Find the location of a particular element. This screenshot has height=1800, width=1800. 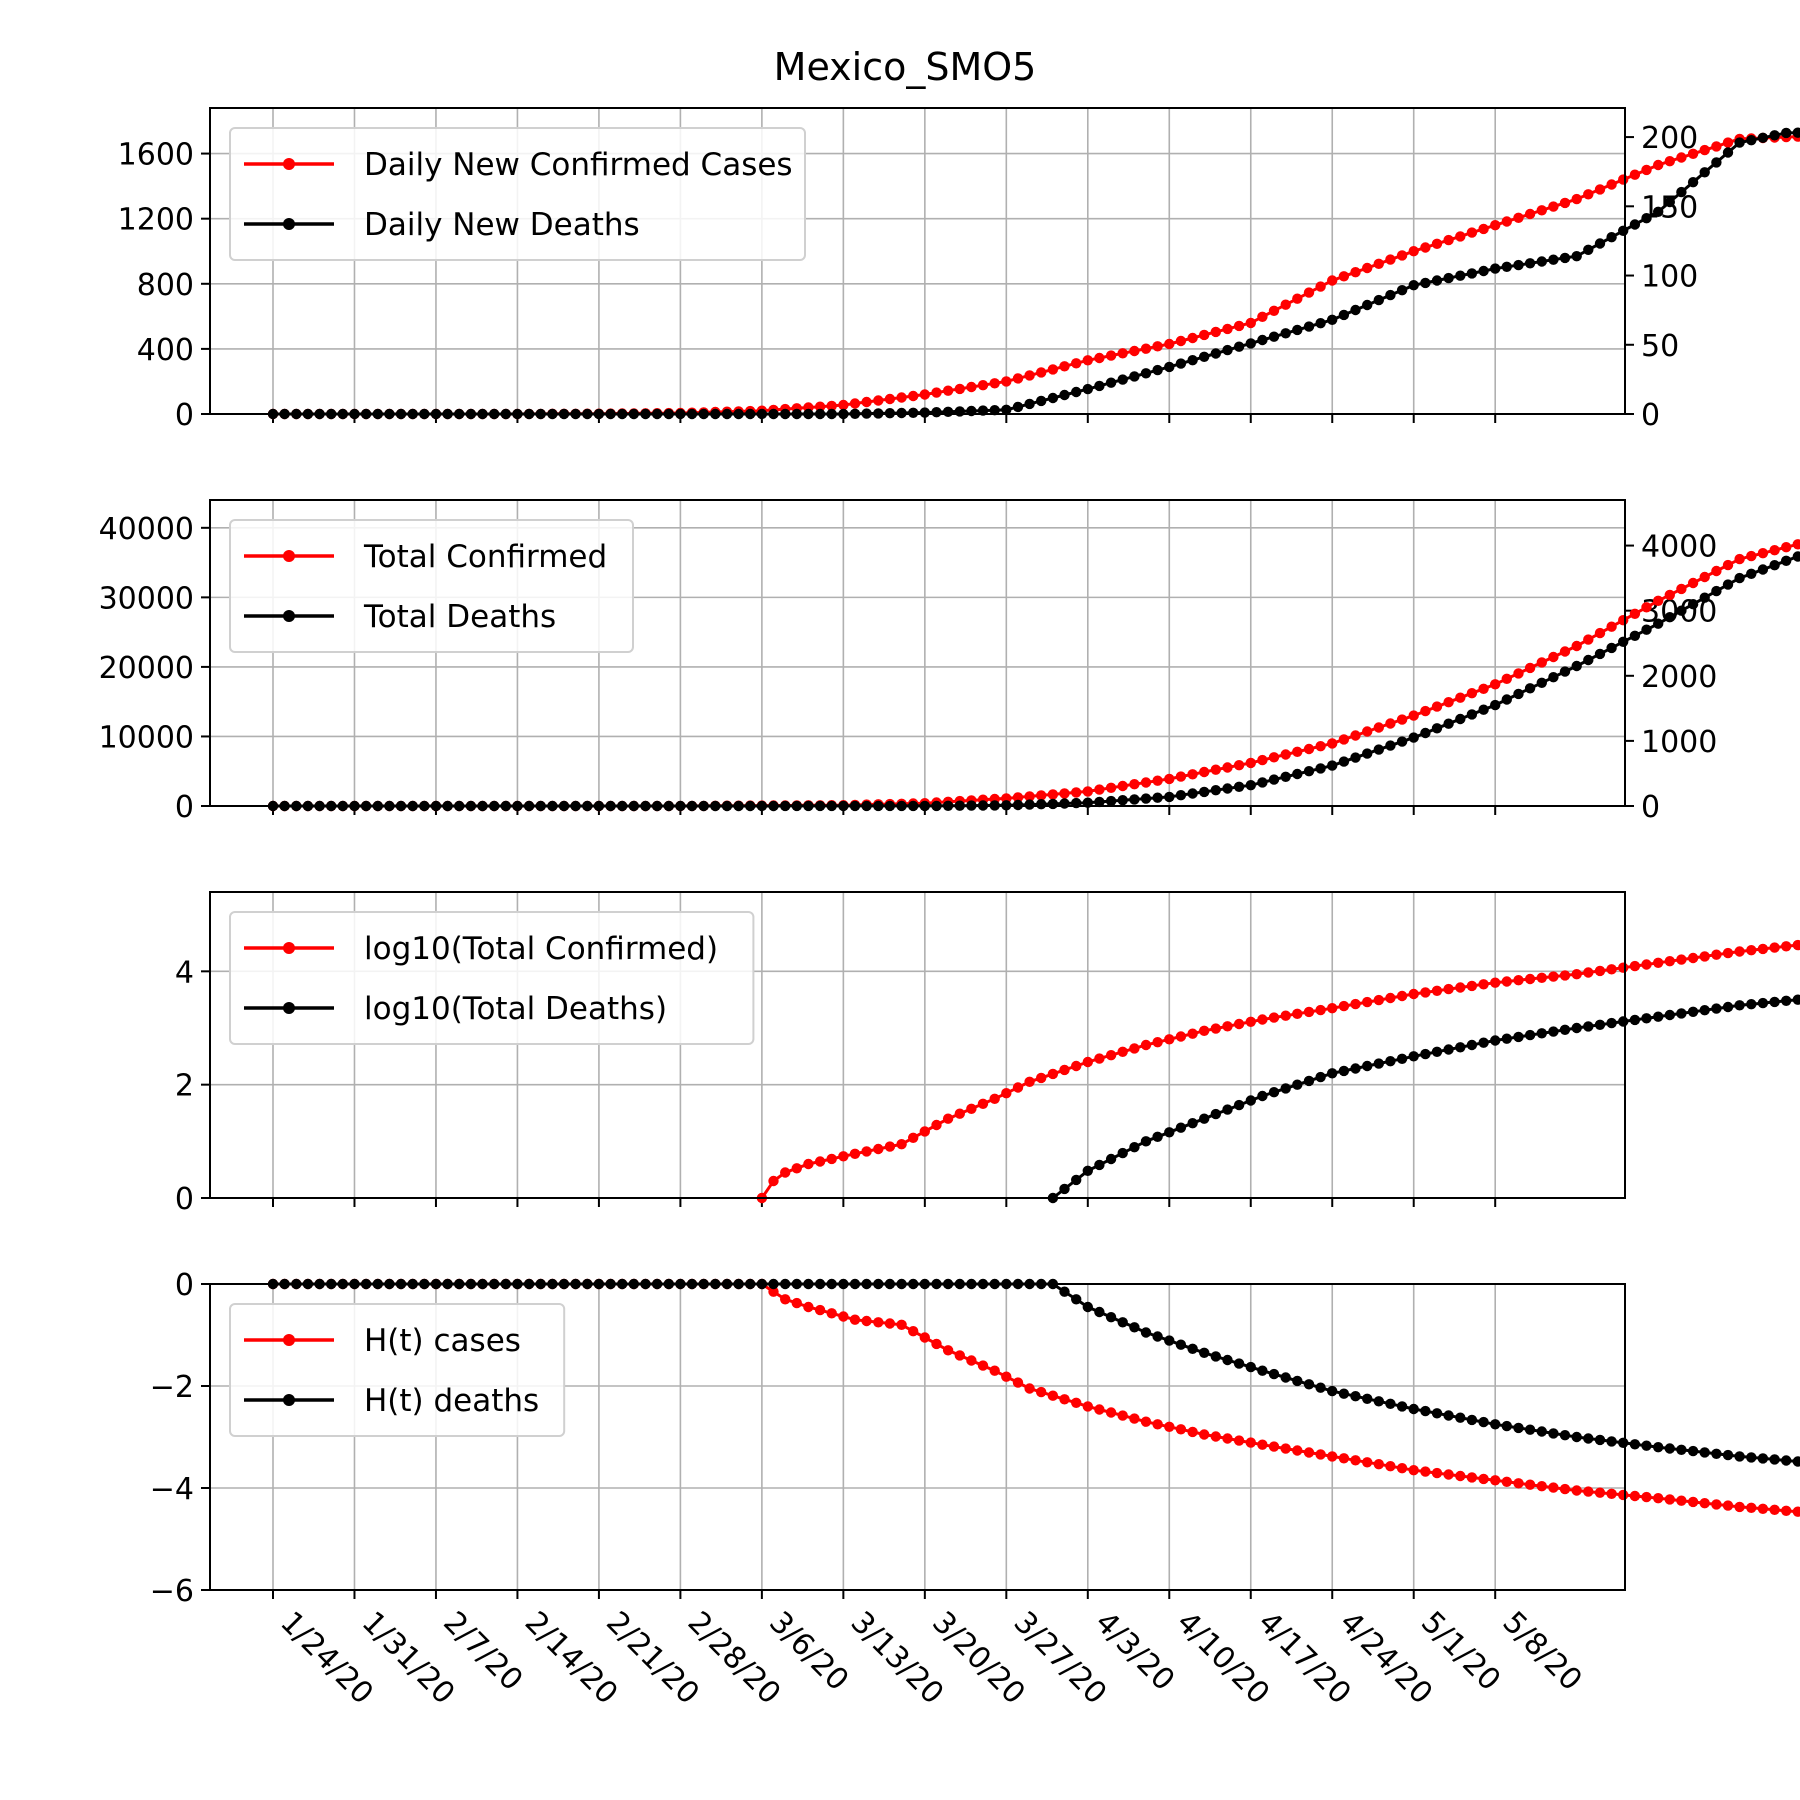

y-tick-label: 4 is located at coordinates (184, 972).